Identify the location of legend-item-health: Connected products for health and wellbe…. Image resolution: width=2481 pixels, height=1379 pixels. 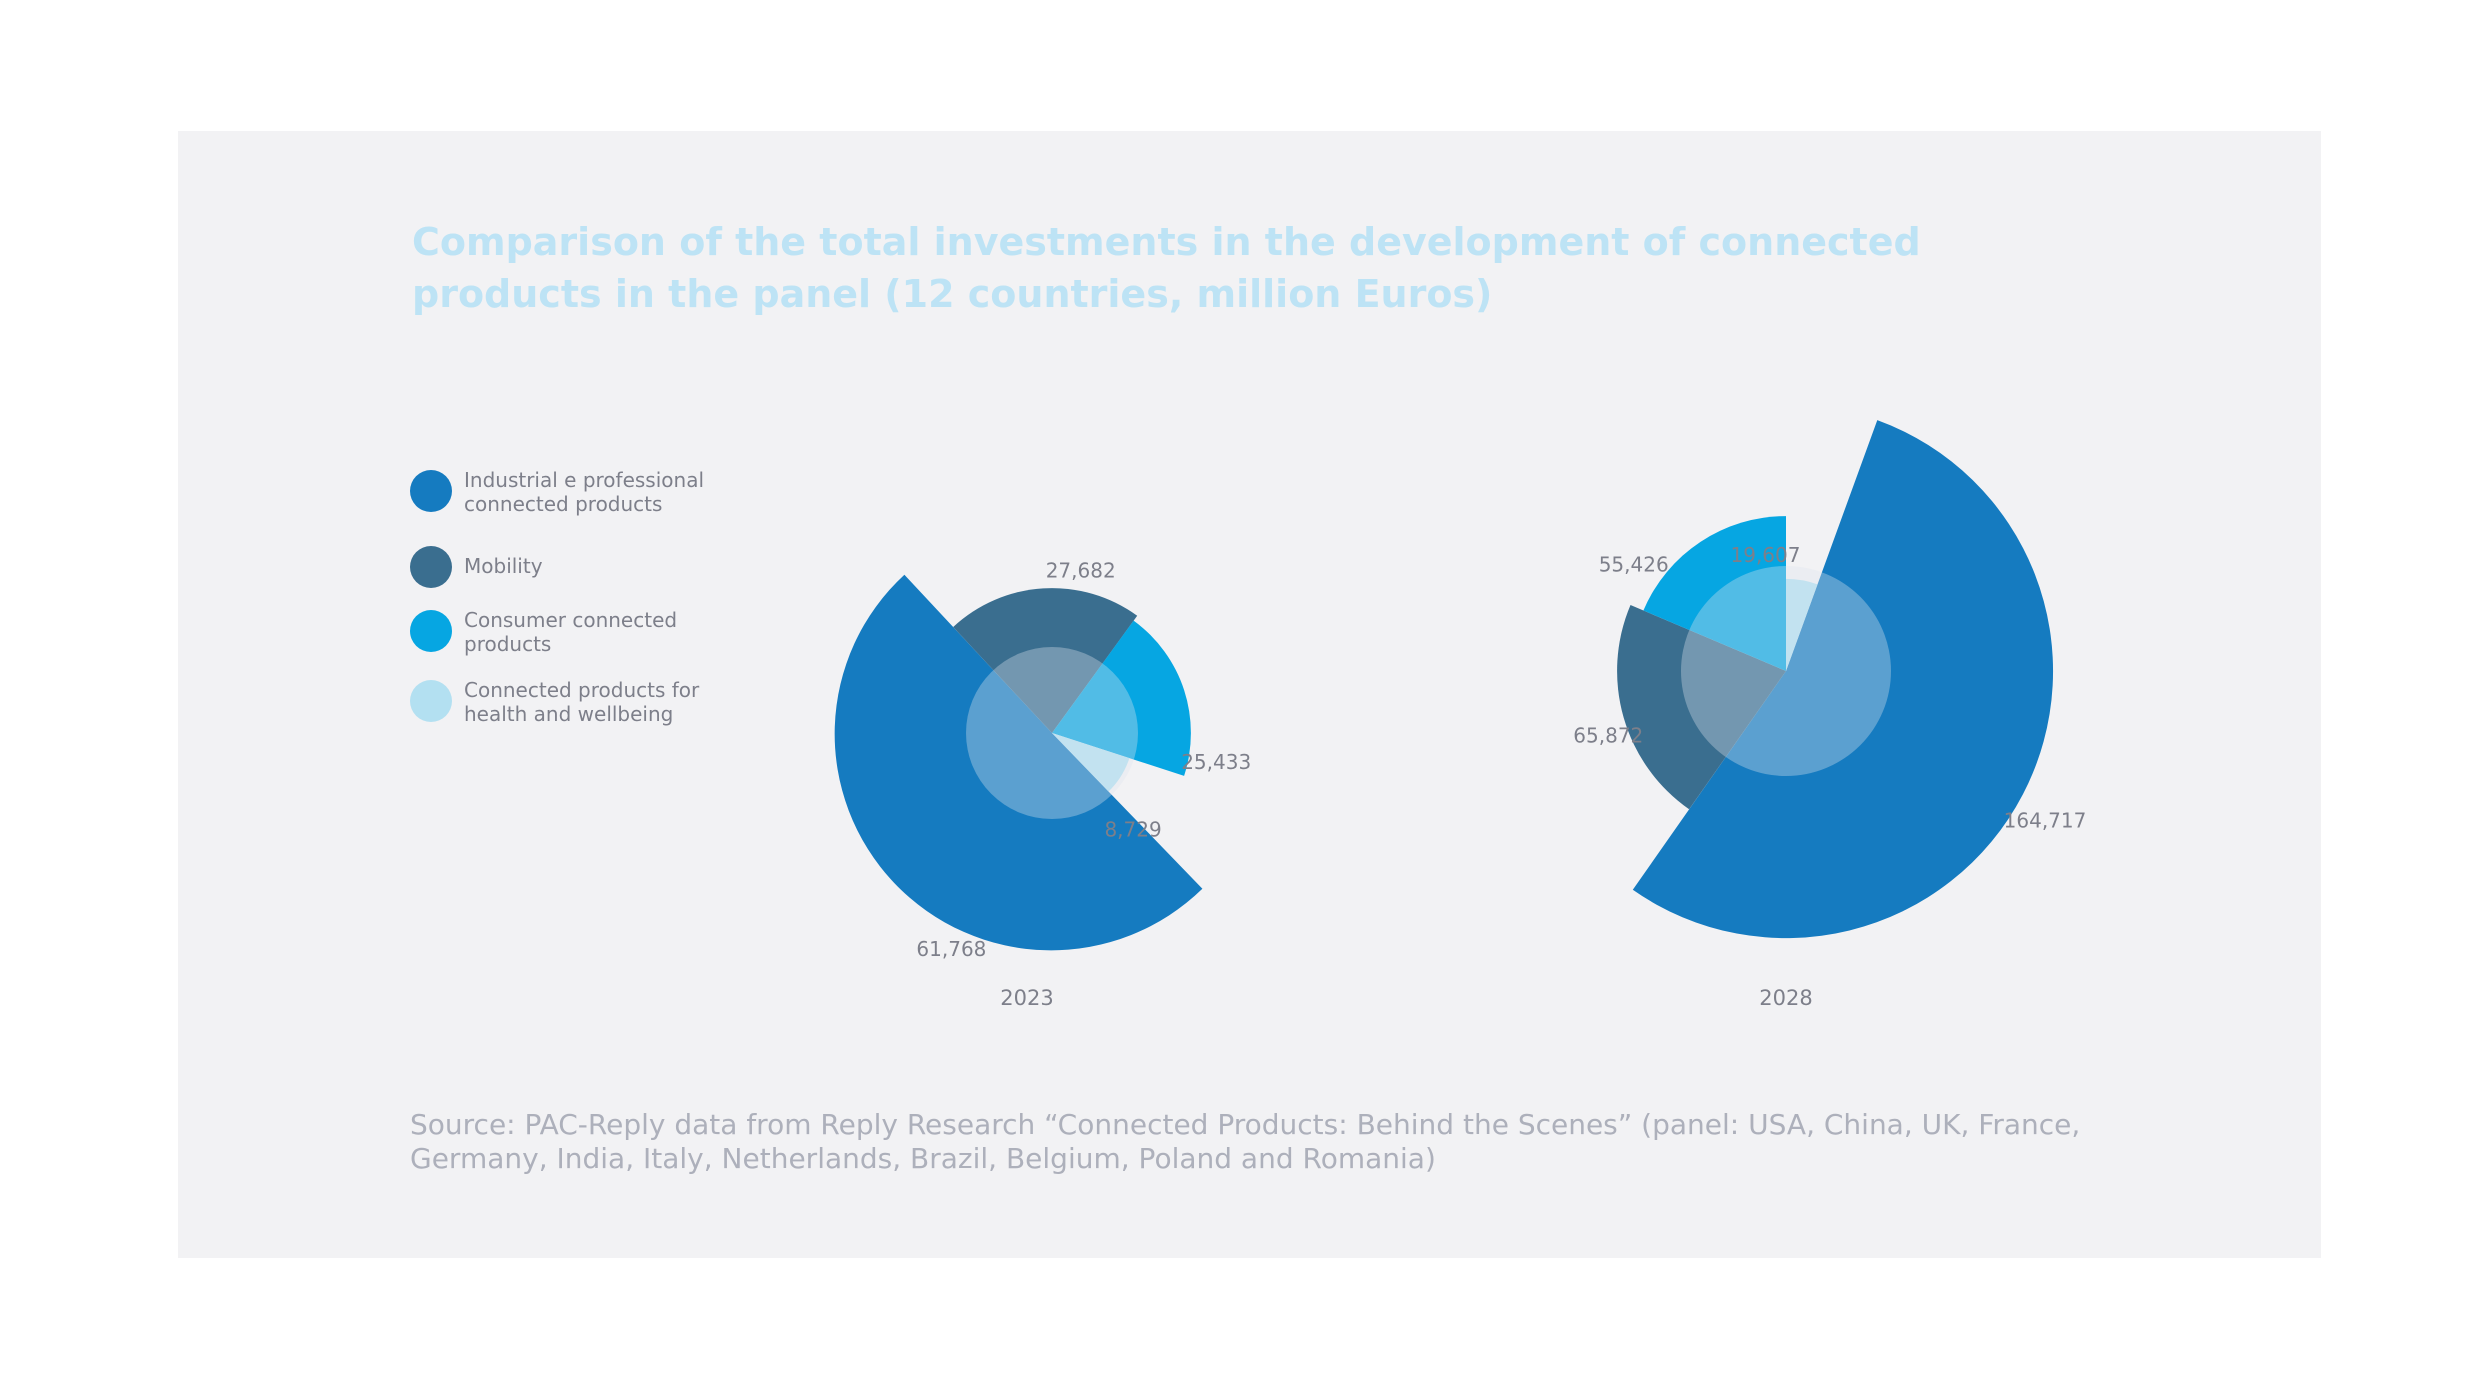
(572, 702).